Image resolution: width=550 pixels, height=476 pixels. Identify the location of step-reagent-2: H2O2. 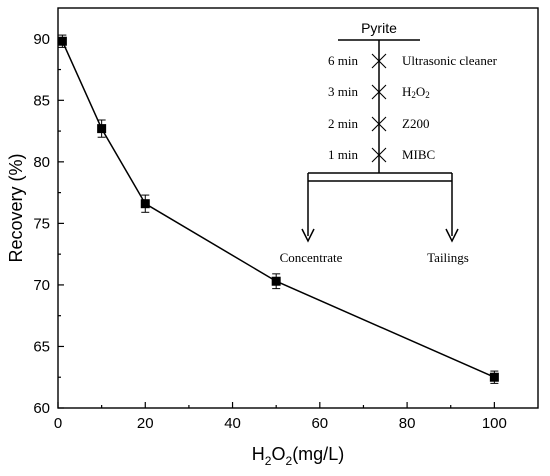
(416, 92).